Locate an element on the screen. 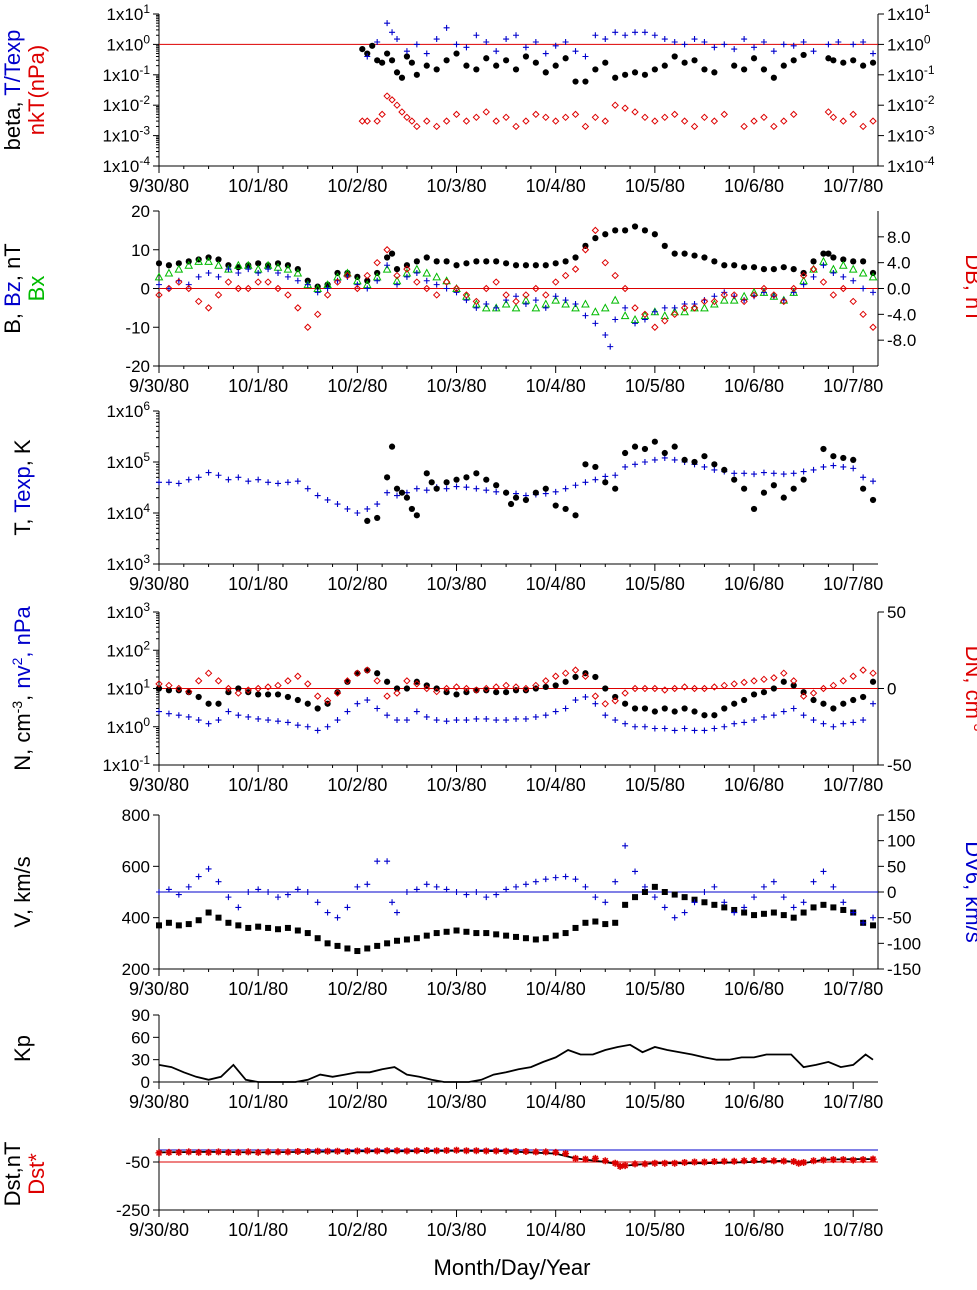 The height and width of the screenshot is (1290, 977). x-tick-label: 10/4/80 is located at coordinates (556, 989).